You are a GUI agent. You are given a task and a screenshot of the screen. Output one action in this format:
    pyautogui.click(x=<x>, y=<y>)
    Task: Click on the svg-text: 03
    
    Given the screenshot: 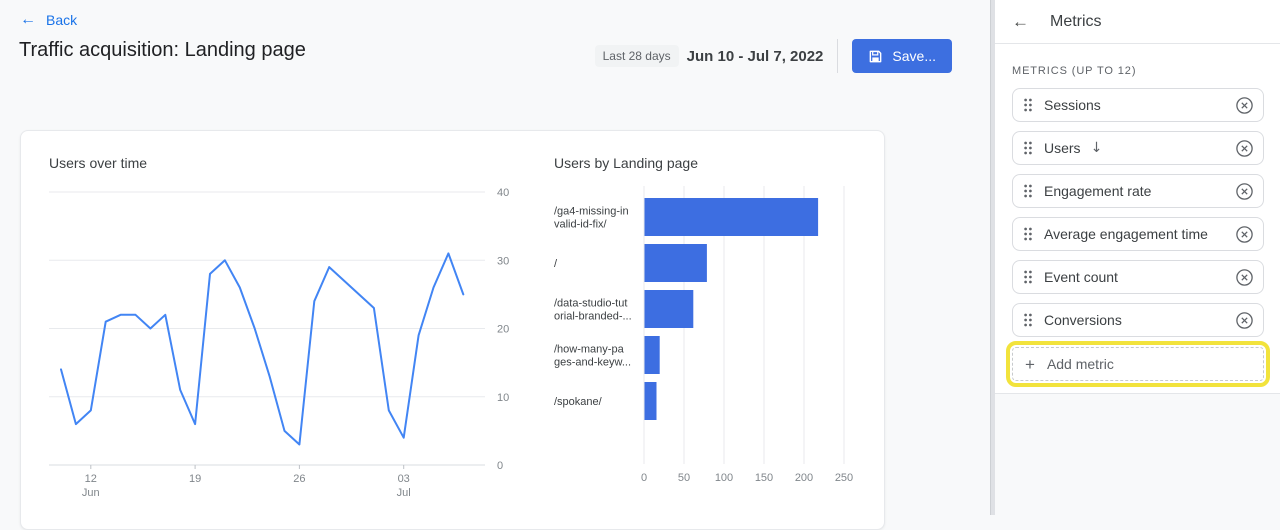 What is the action you would take?
    pyautogui.click(x=404, y=479)
    